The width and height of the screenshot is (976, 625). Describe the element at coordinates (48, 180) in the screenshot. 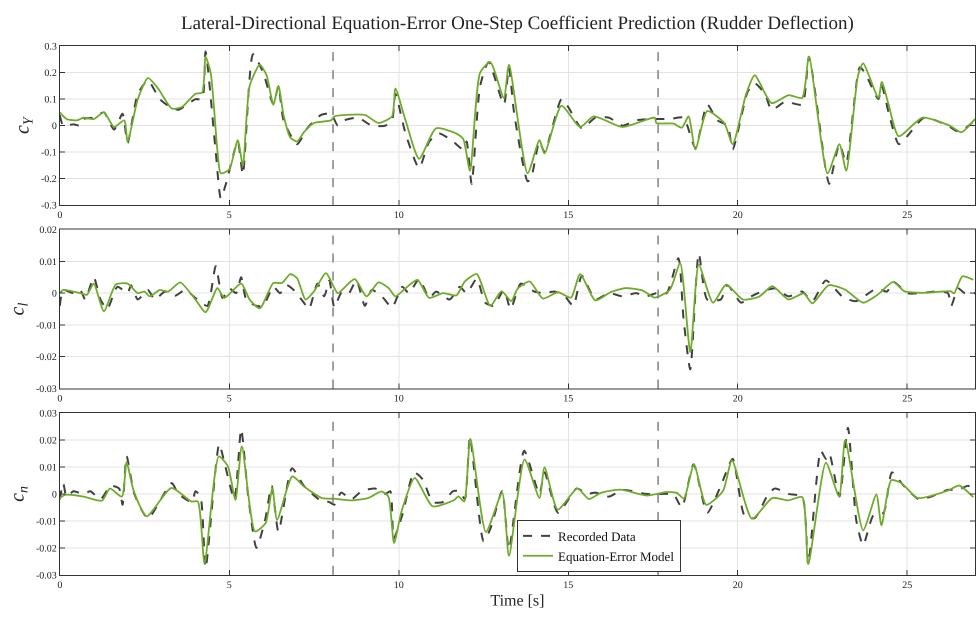

I see `y-tick-label: -0.2` at that location.